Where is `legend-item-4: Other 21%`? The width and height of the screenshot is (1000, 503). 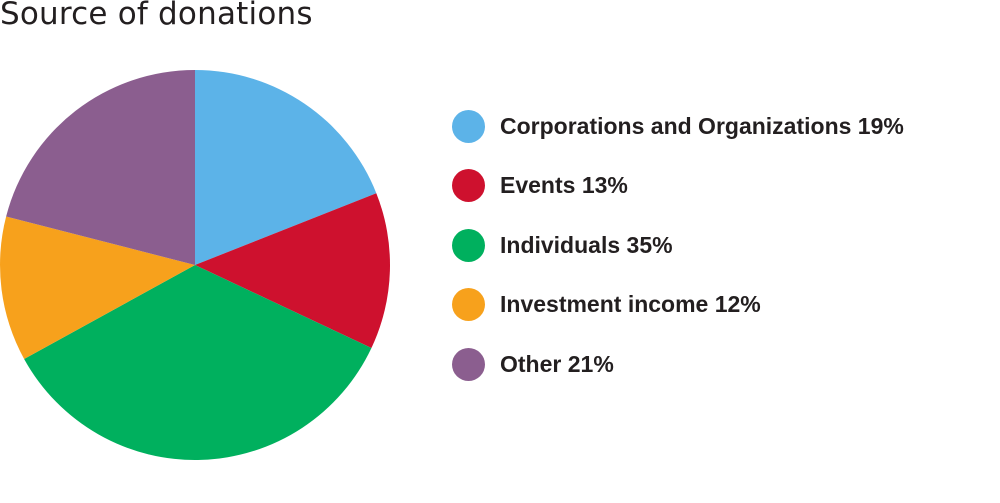
legend-item-4: Other 21% is located at coordinates (678, 364).